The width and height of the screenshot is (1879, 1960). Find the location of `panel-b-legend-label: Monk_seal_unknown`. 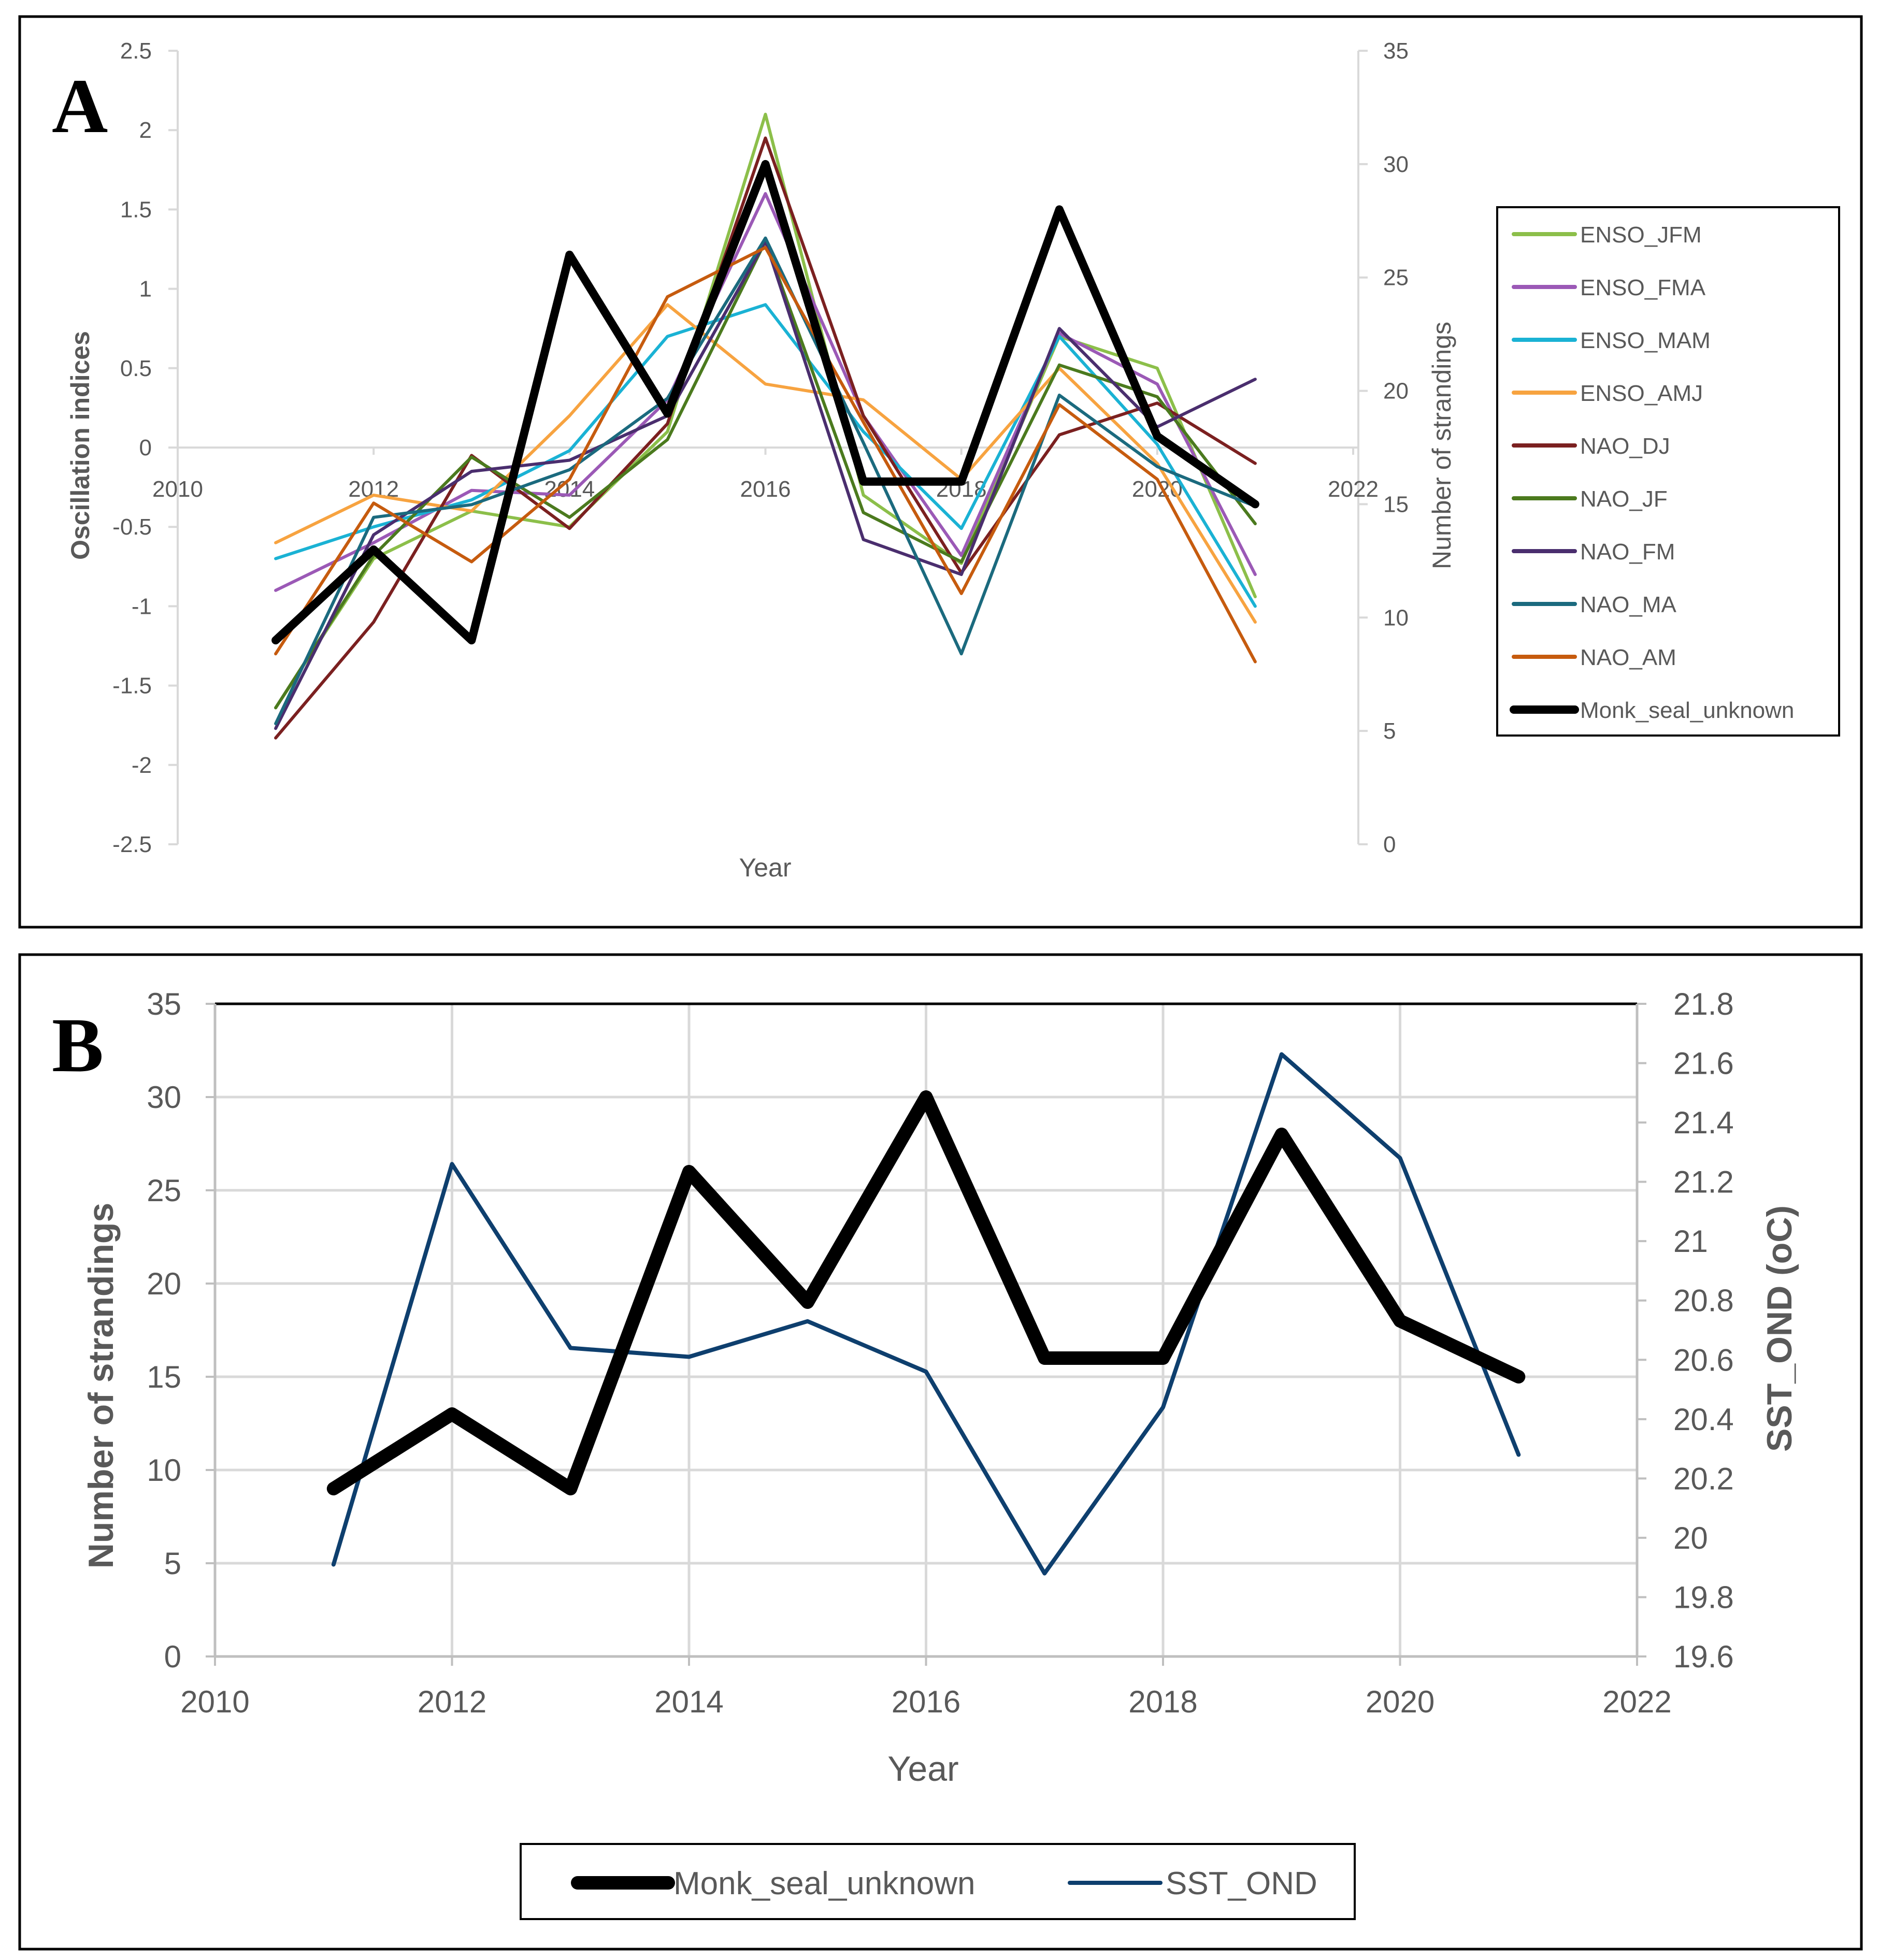

panel-b-legend-label: Monk_seal_unknown is located at coordinates (824, 1883).